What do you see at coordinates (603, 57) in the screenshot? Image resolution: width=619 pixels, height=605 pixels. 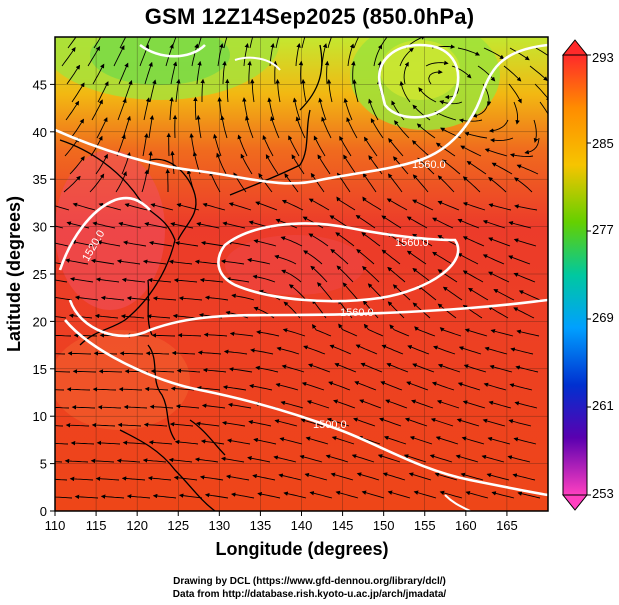 I see `colorbar-label-293: 293` at bounding box center [603, 57].